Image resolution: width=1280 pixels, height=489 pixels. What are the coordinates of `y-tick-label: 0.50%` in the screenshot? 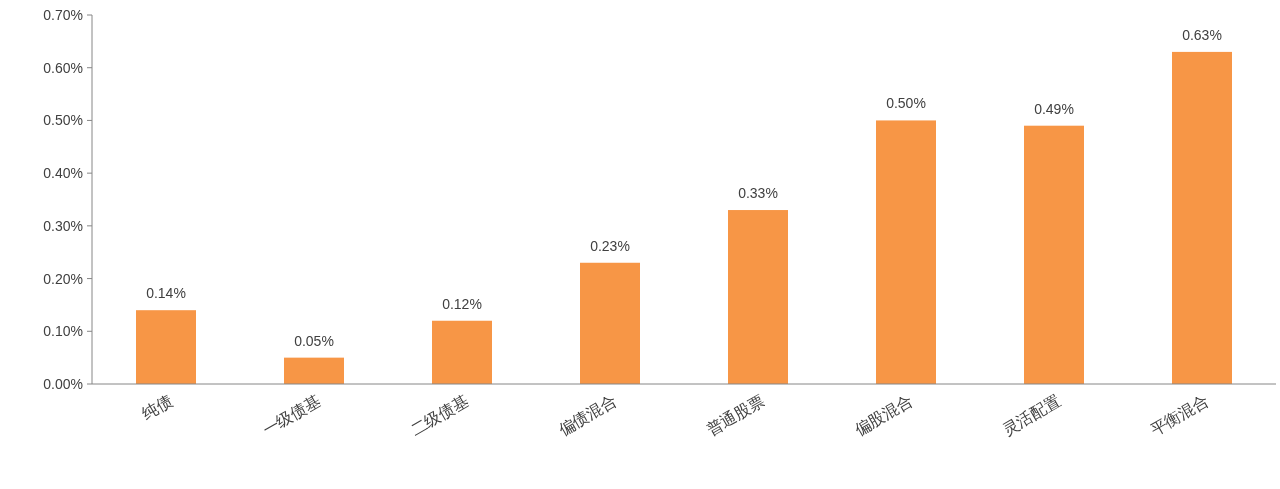 It's located at (63, 120).